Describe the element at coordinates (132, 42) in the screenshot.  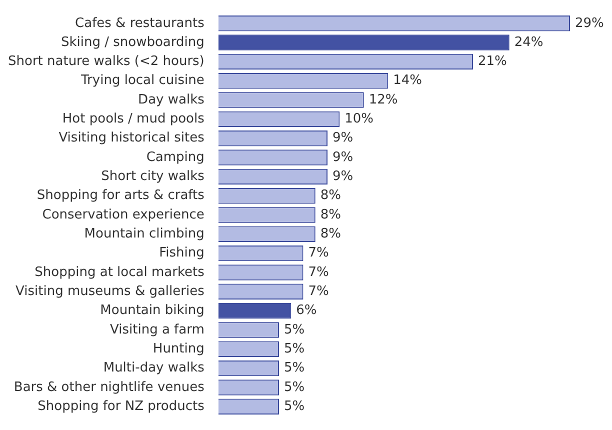
I see `y-tick-label: Skiing / snowboarding` at that location.